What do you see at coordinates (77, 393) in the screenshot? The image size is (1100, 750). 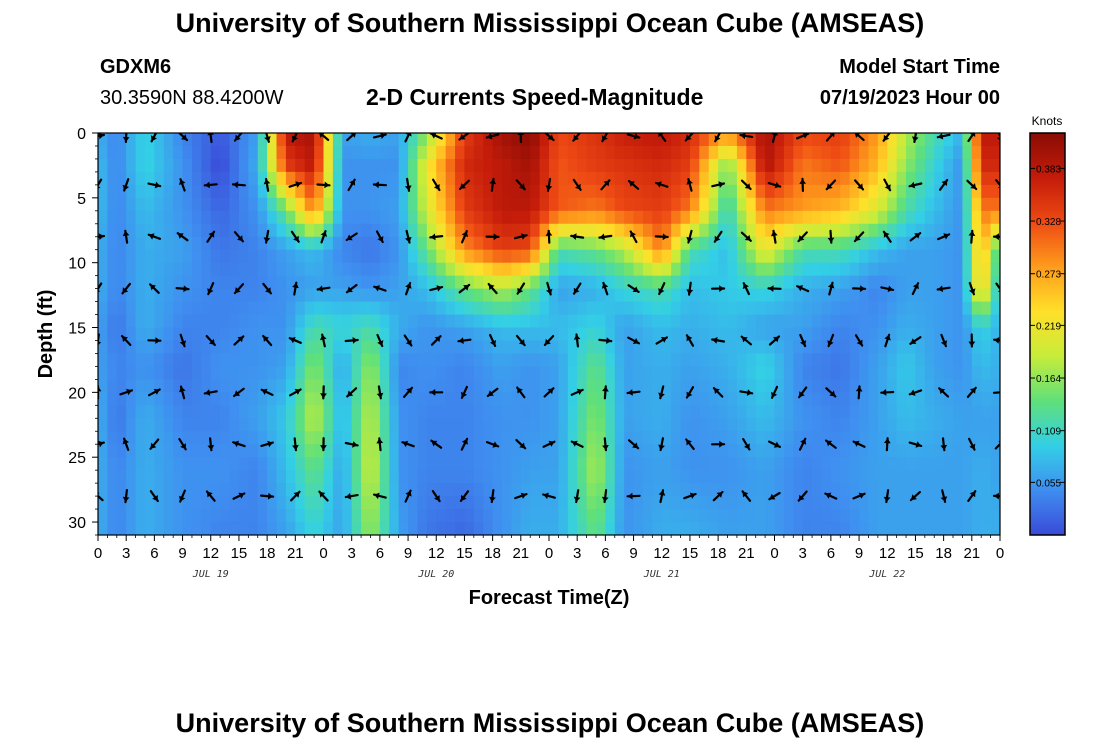 I see `y-tick-label: 20` at bounding box center [77, 393].